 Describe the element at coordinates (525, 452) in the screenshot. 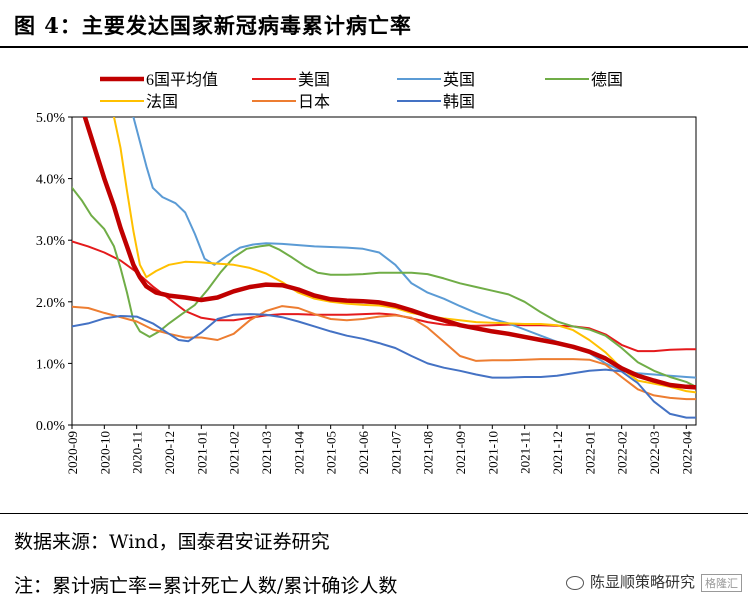

I see `x-tick-label: 2021-11` at that location.